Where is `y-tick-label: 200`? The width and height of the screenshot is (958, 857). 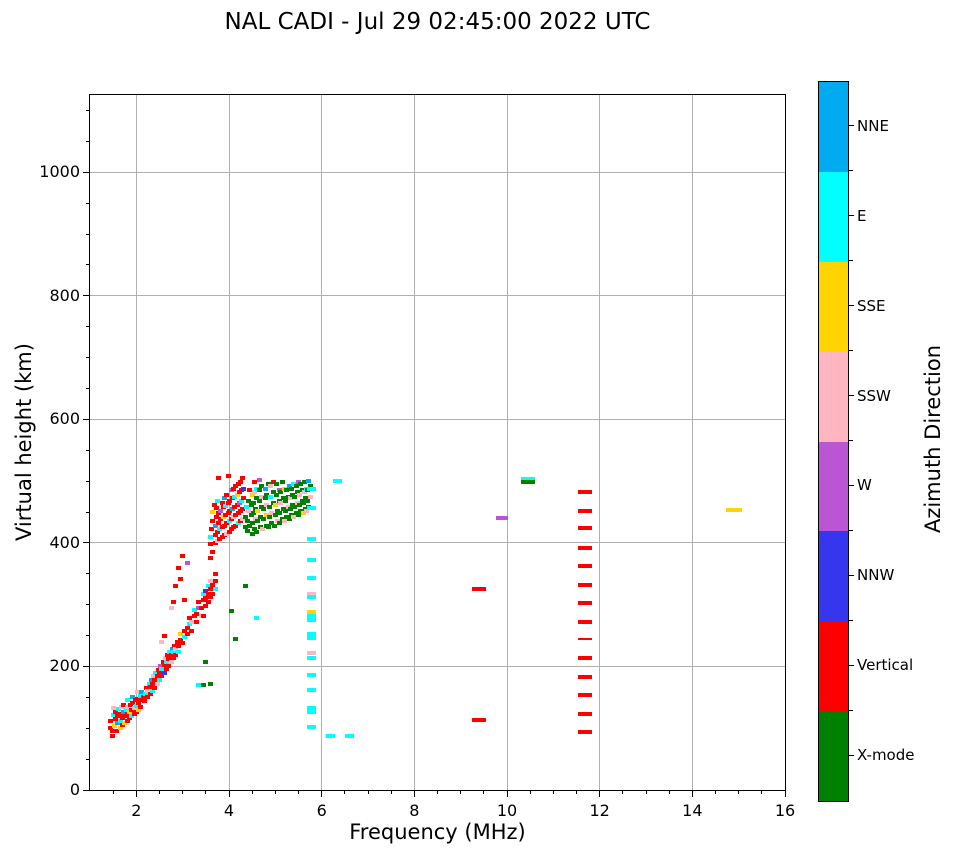 y-tick-label: 200 is located at coordinates (64, 666).